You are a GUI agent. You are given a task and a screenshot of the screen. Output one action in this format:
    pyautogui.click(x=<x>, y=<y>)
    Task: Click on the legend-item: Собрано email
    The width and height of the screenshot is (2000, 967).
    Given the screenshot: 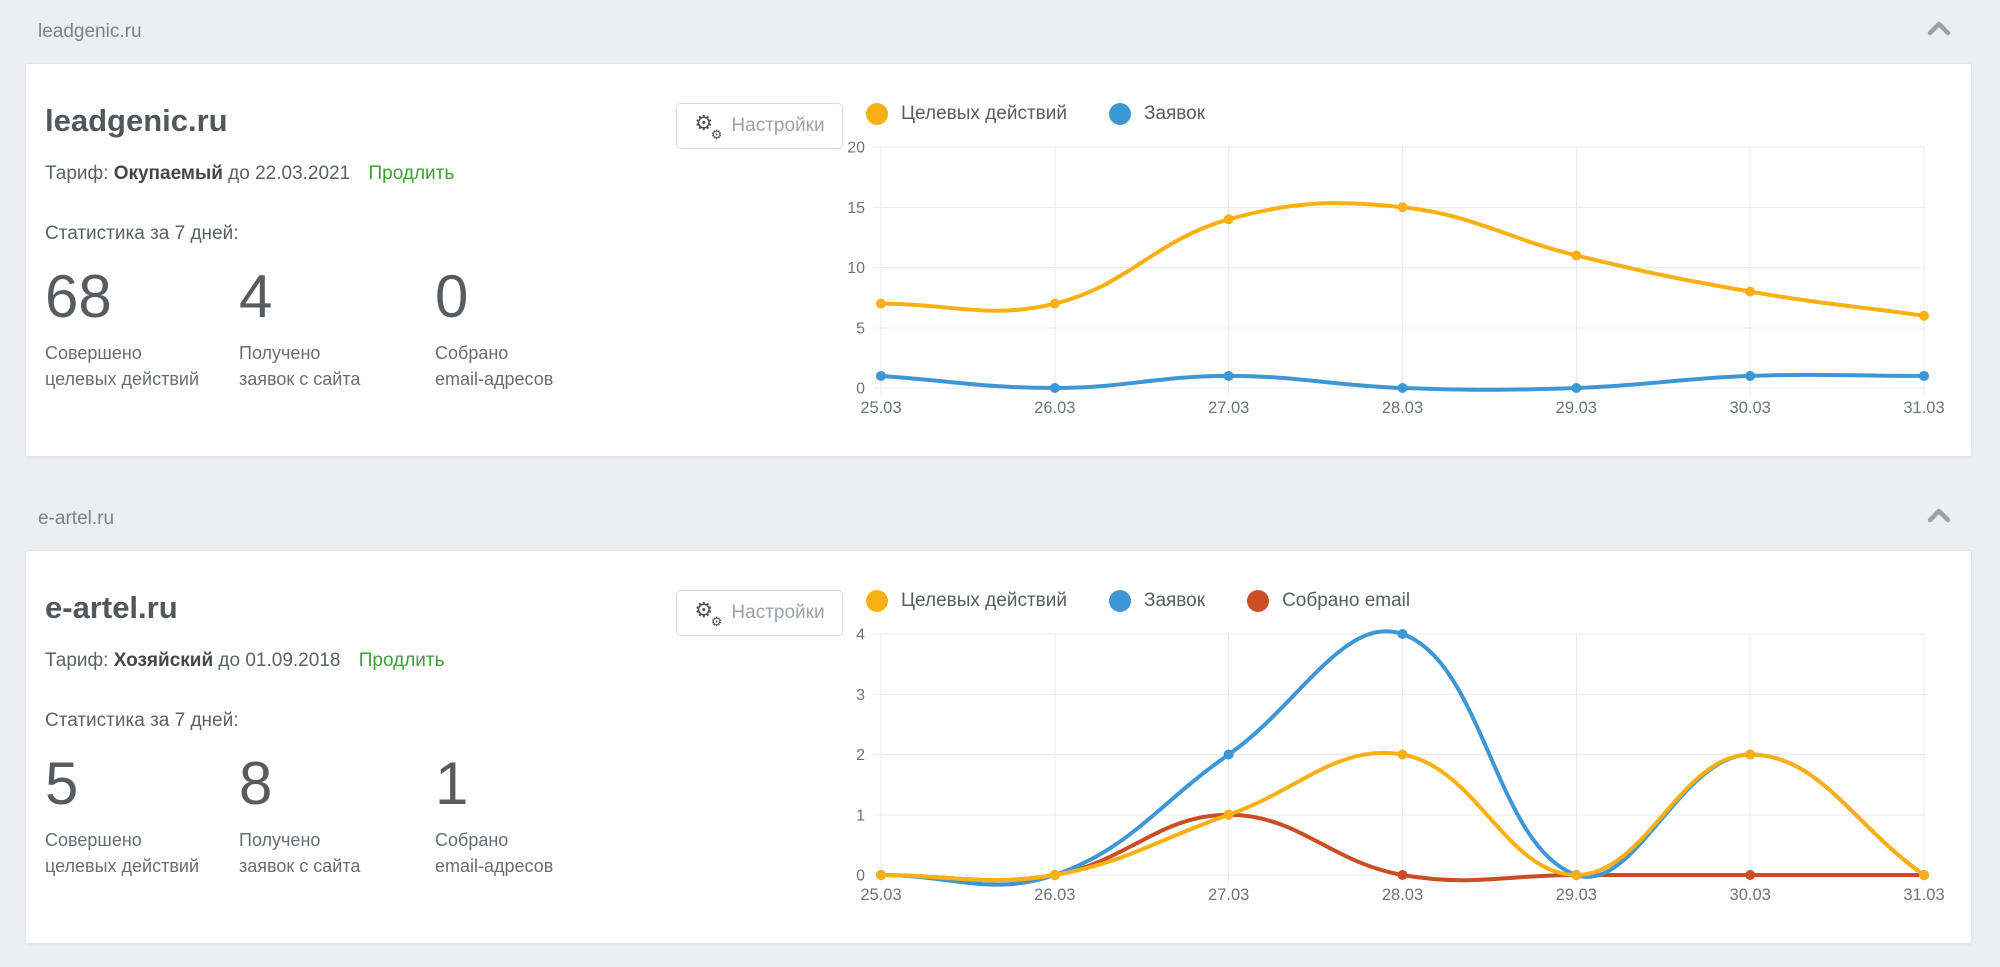 What is the action you would take?
    pyautogui.click(x=1328, y=601)
    